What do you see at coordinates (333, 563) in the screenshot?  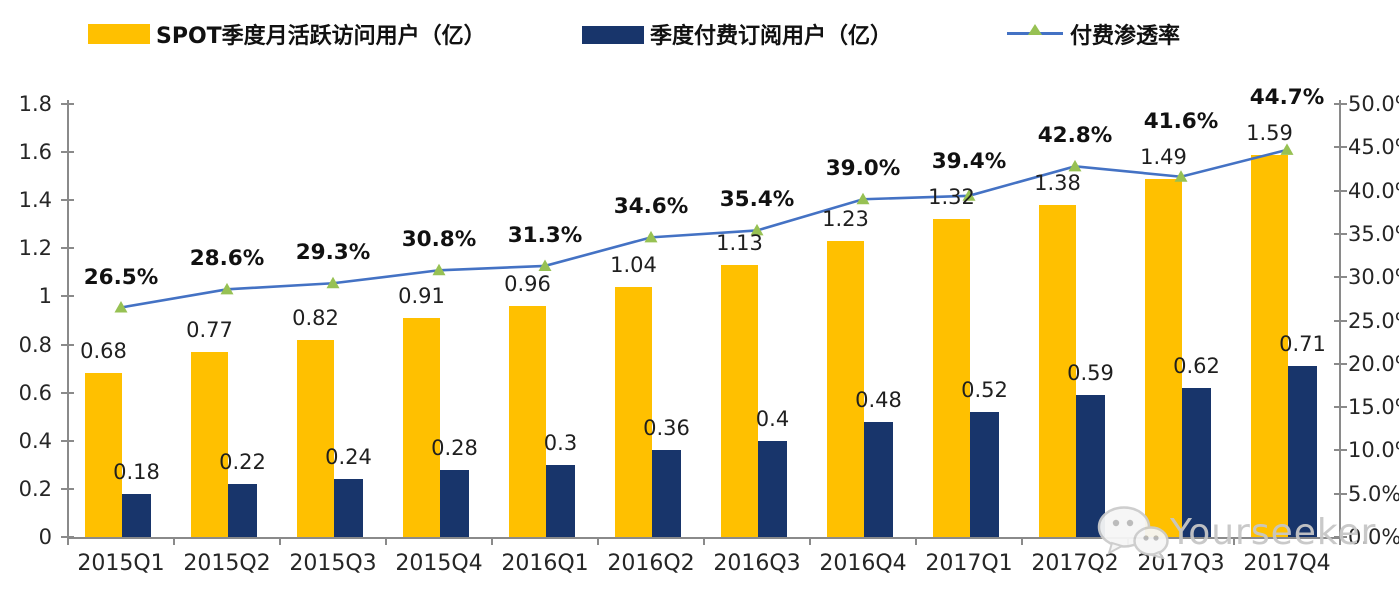 I see `x-axis-category-label: 2015Q3` at bounding box center [333, 563].